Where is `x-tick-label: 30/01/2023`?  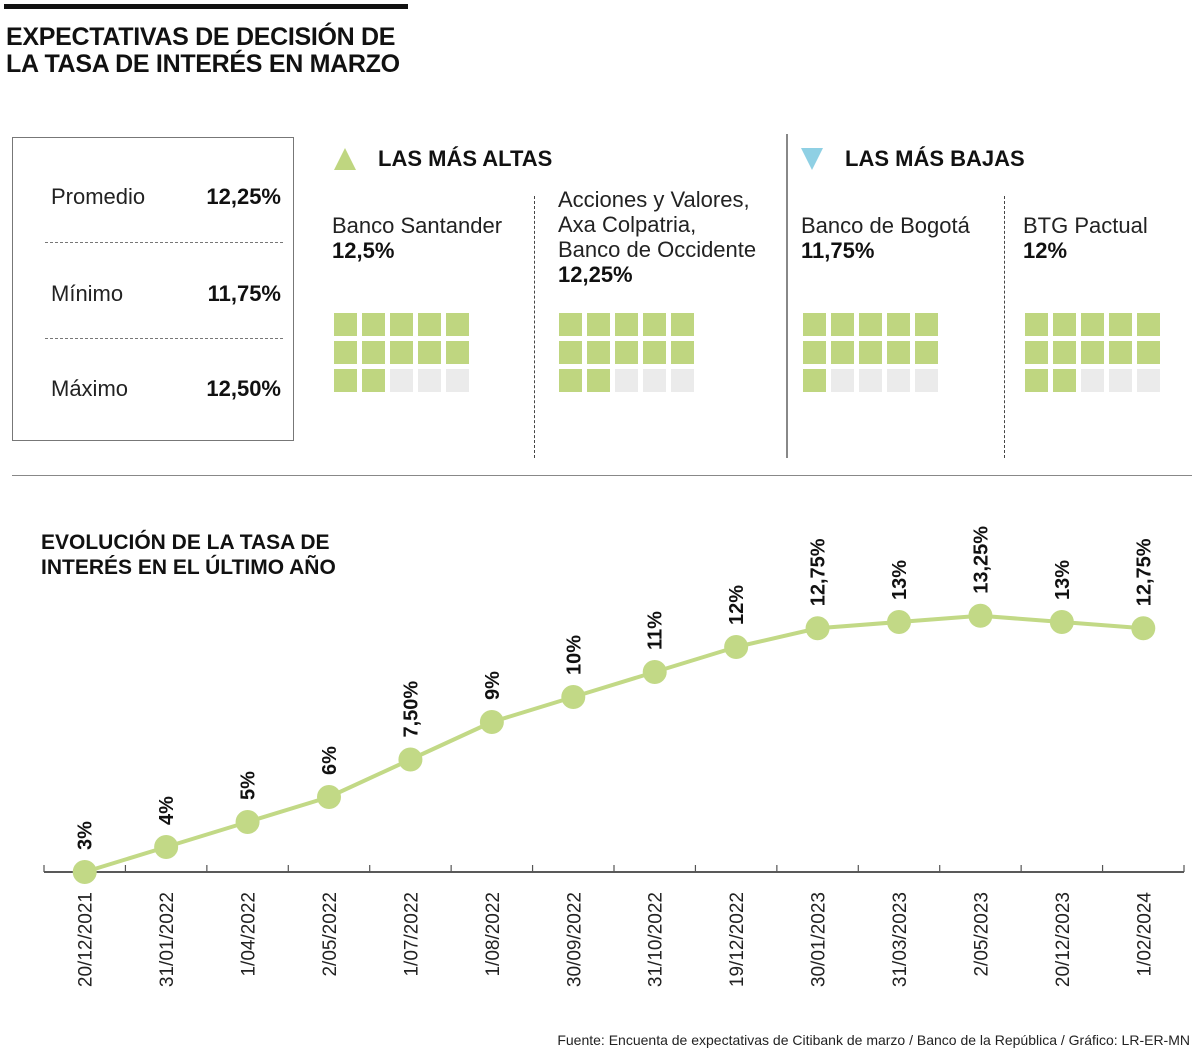
x-tick-label: 30/01/2023 is located at coordinates (819, 939).